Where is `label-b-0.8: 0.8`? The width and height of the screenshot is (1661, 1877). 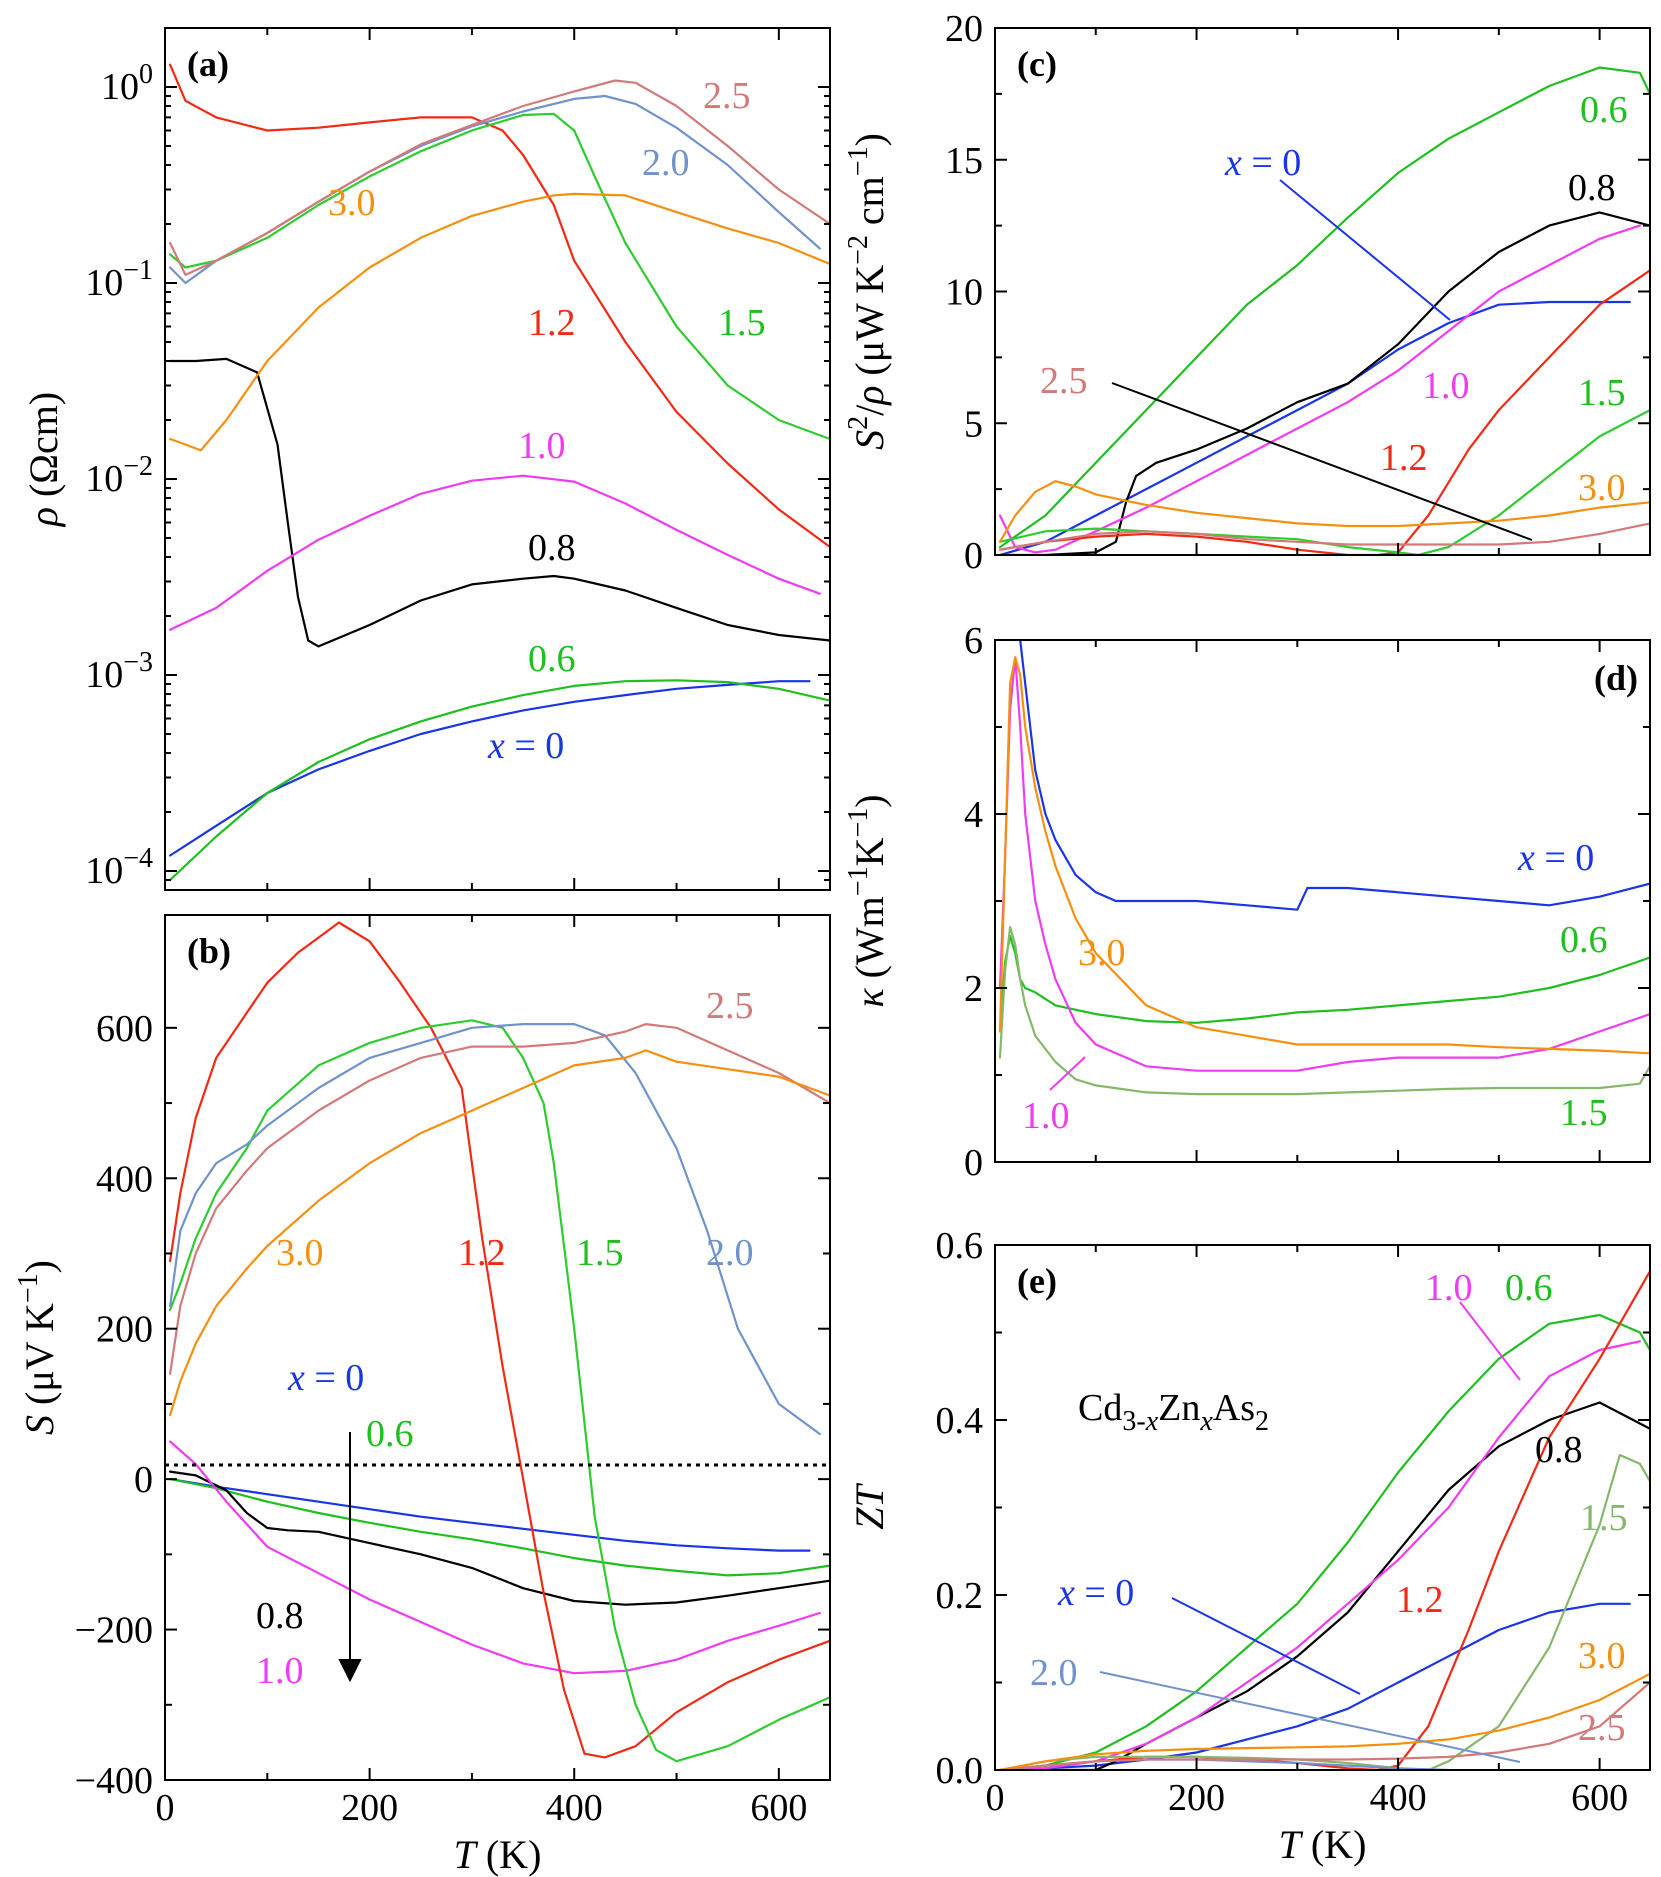 label-b-0.8: 0.8 is located at coordinates (280, 1616).